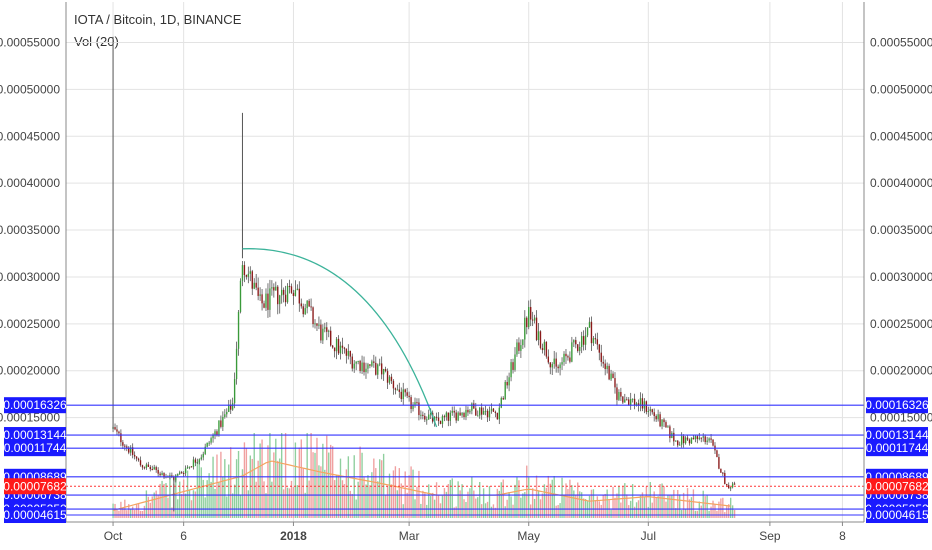 Image resolution: width=932 pixels, height=550 pixels. I want to click on level-tag-right-label: 0.00016326, so click(897, 405).